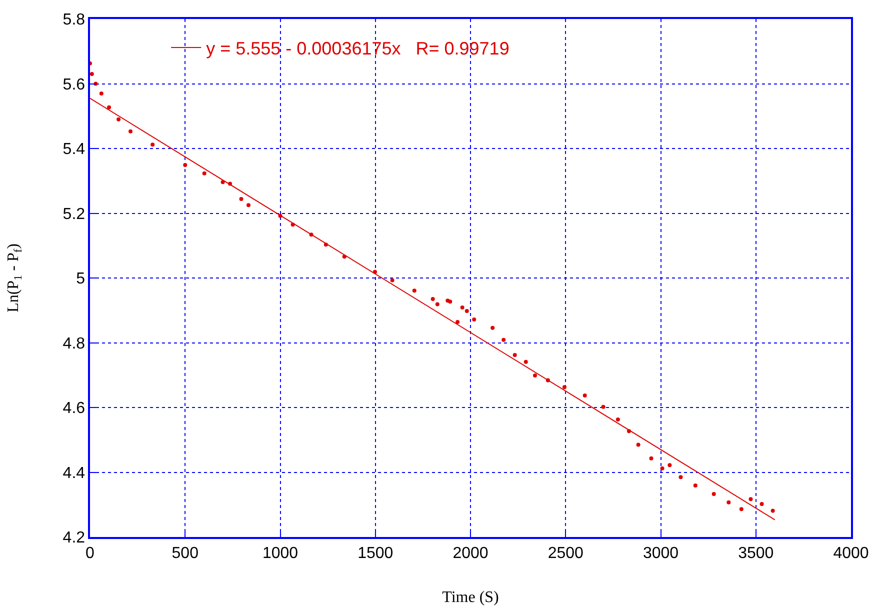 The height and width of the screenshot is (615, 881). I want to click on x-tick-label: 500, so click(185, 553).